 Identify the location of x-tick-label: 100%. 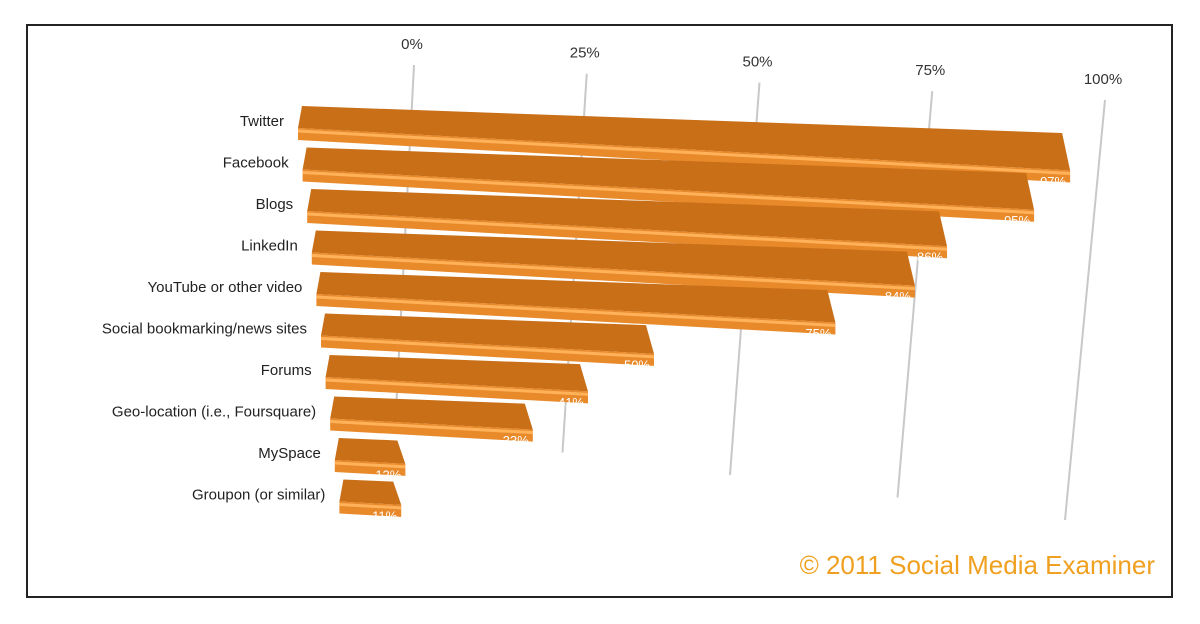
(1103, 79).